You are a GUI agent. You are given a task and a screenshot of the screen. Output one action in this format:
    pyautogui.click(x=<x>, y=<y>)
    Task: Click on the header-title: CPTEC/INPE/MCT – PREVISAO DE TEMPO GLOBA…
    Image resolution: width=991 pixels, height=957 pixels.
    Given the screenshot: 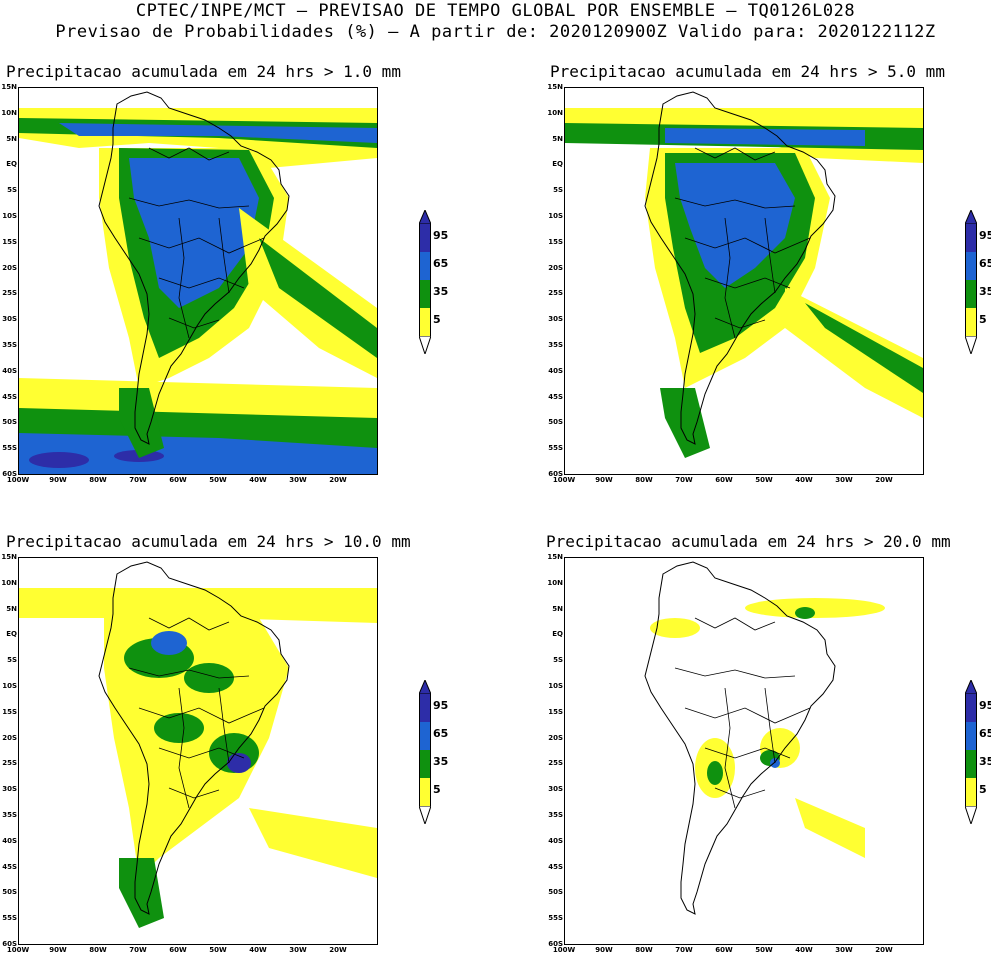 What is the action you would take?
    pyautogui.click(x=495, y=11)
    